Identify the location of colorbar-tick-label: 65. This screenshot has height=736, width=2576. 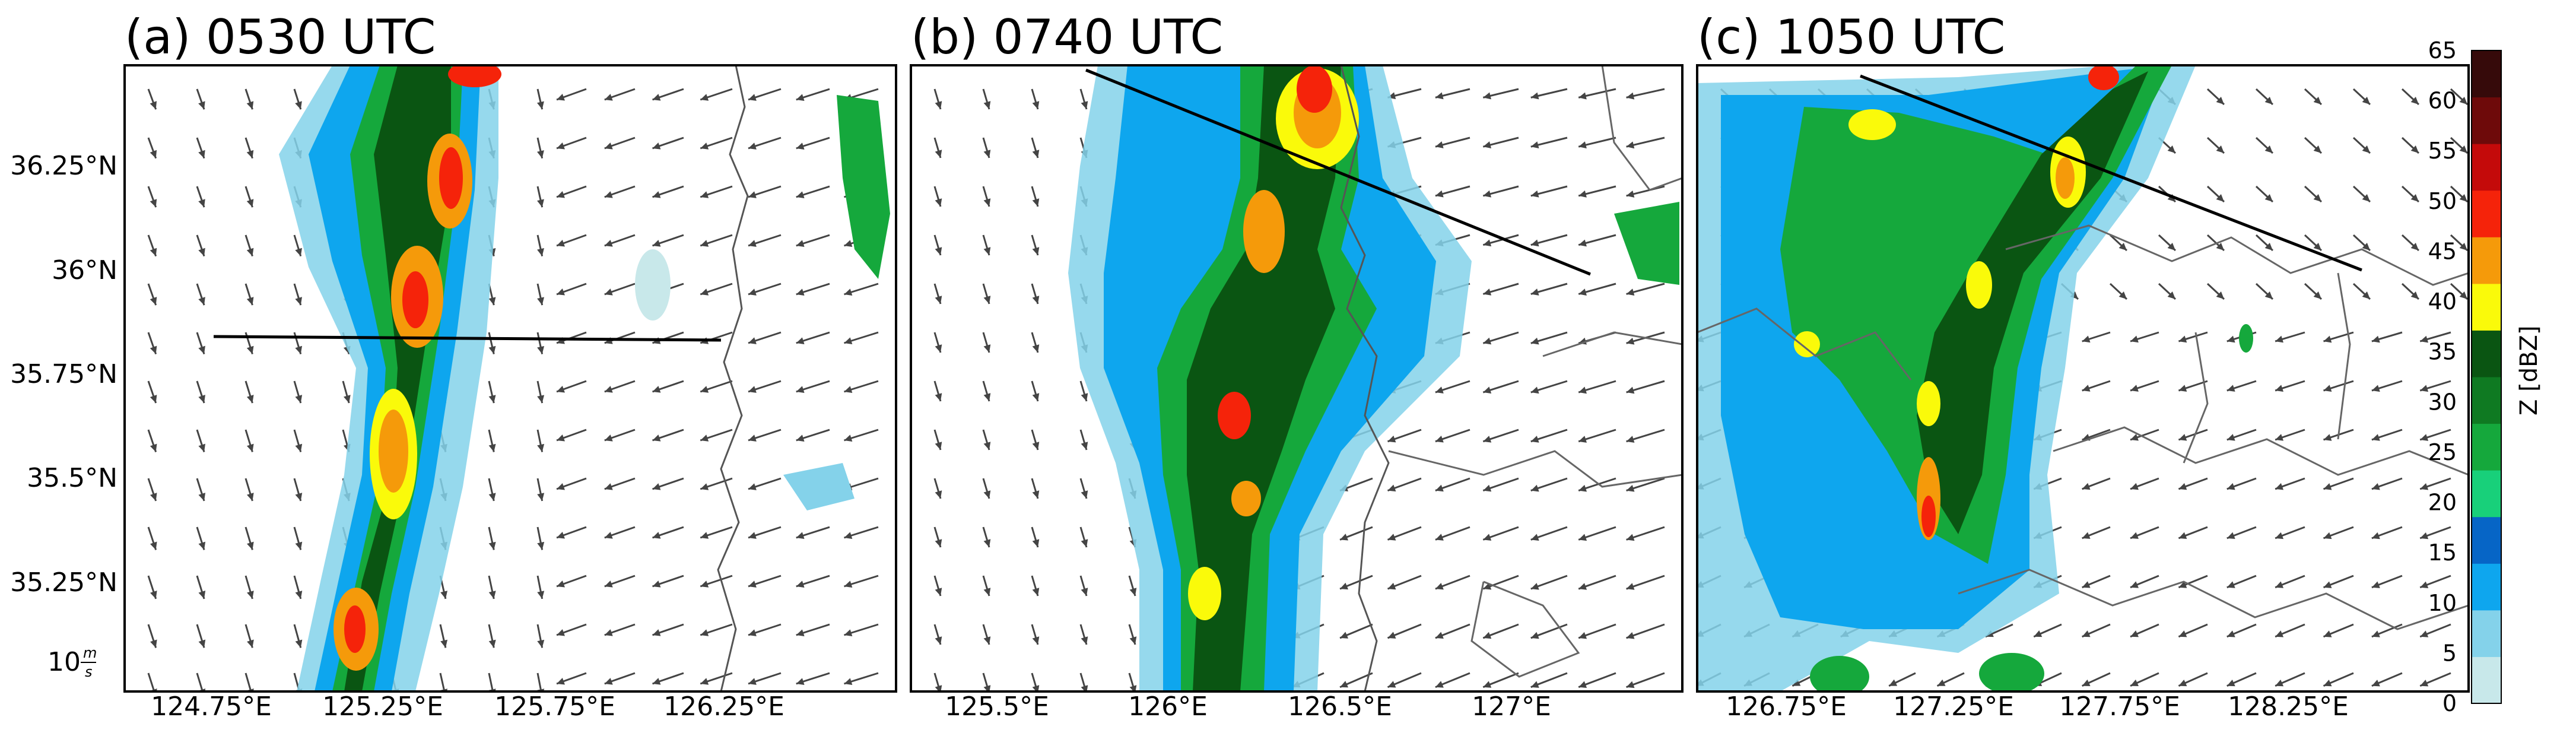
(2442, 50).